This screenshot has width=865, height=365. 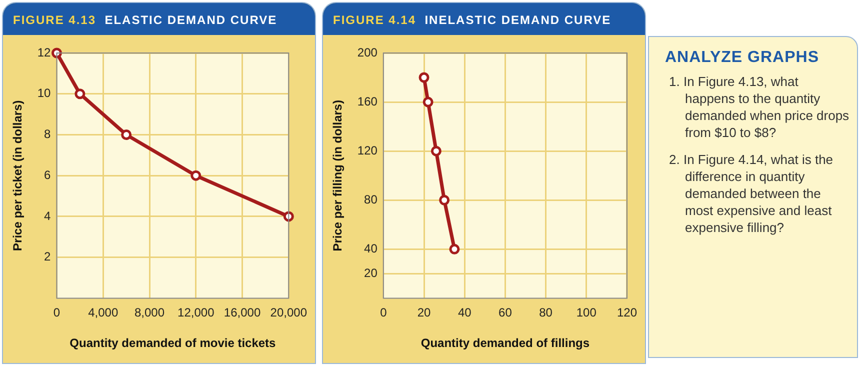 What do you see at coordinates (149, 313) in the screenshot?
I see `x-tick-label: 8,000` at bounding box center [149, 313].